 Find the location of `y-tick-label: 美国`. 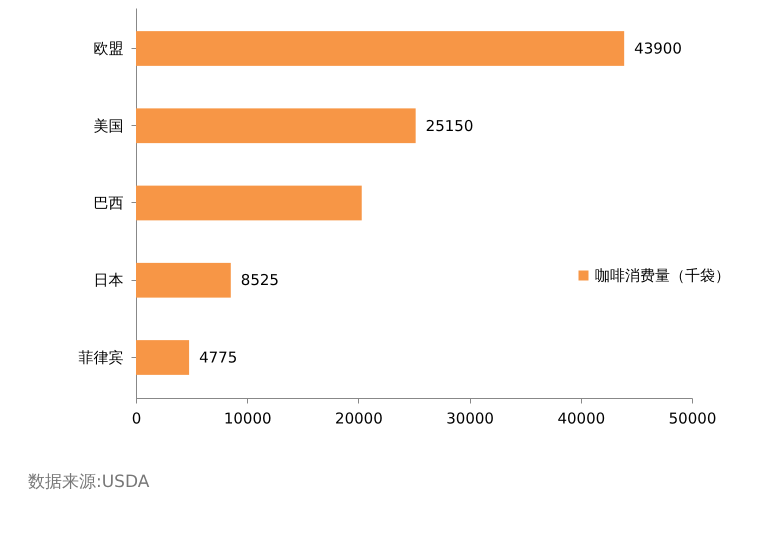

y-tick-label: 美国 is located at coordinates (109, 125).